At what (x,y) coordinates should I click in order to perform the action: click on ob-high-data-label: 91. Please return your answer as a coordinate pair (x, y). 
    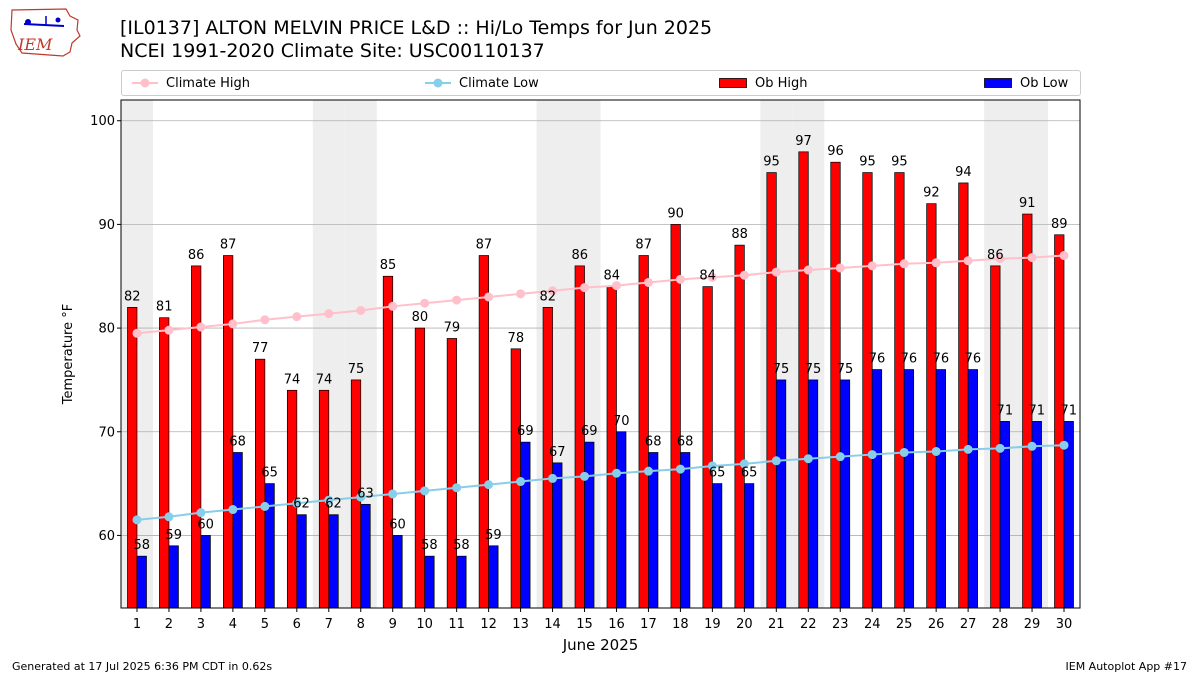
    Looking at the image, I should click on (1027, 203).